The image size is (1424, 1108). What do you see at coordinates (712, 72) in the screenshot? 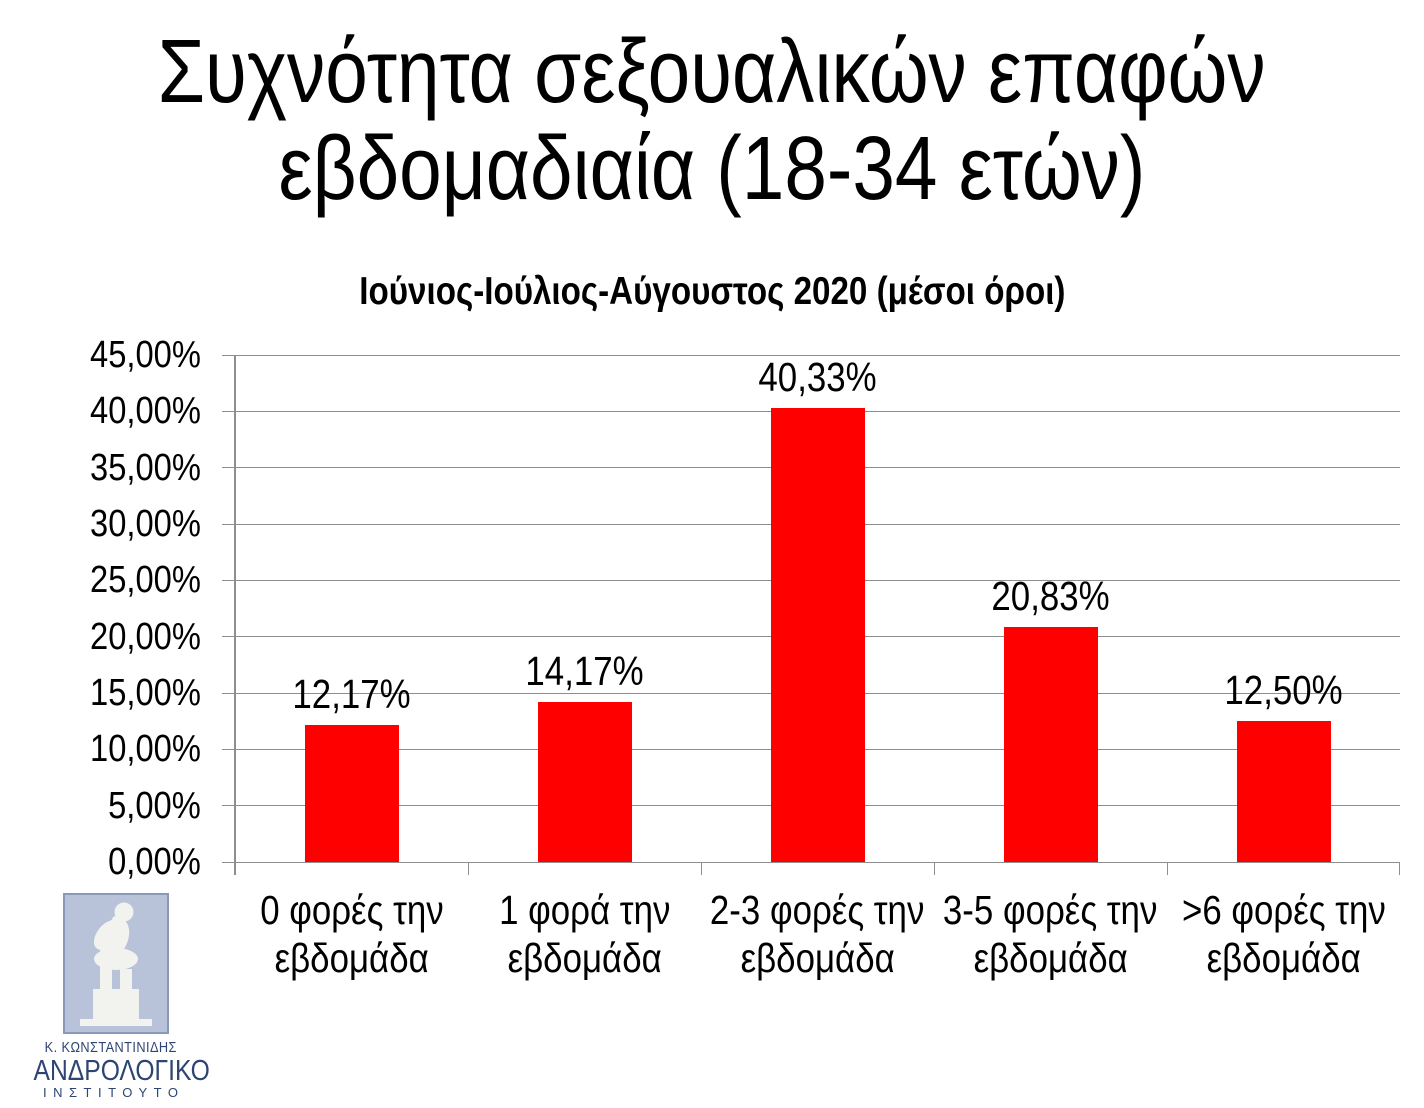
I see `page-title-line1: Συχνότητα σεξουαλικών επαφών` at bounding box center [712, 72].